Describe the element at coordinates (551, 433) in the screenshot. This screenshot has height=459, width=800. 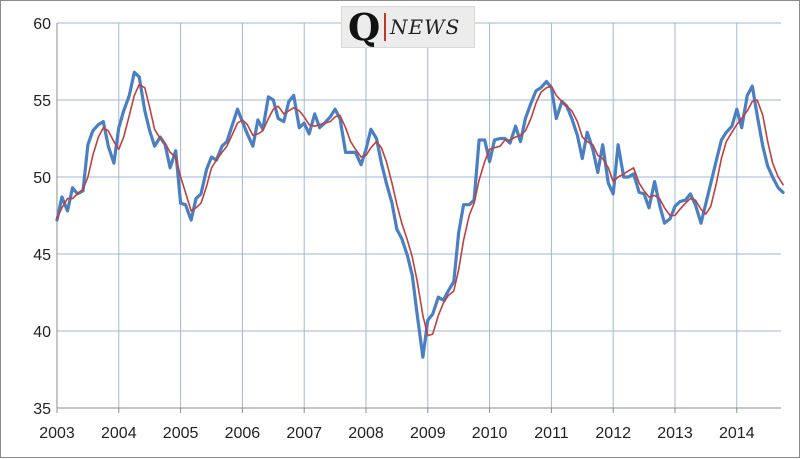
I see `x-tick-label: 2011` at that location.